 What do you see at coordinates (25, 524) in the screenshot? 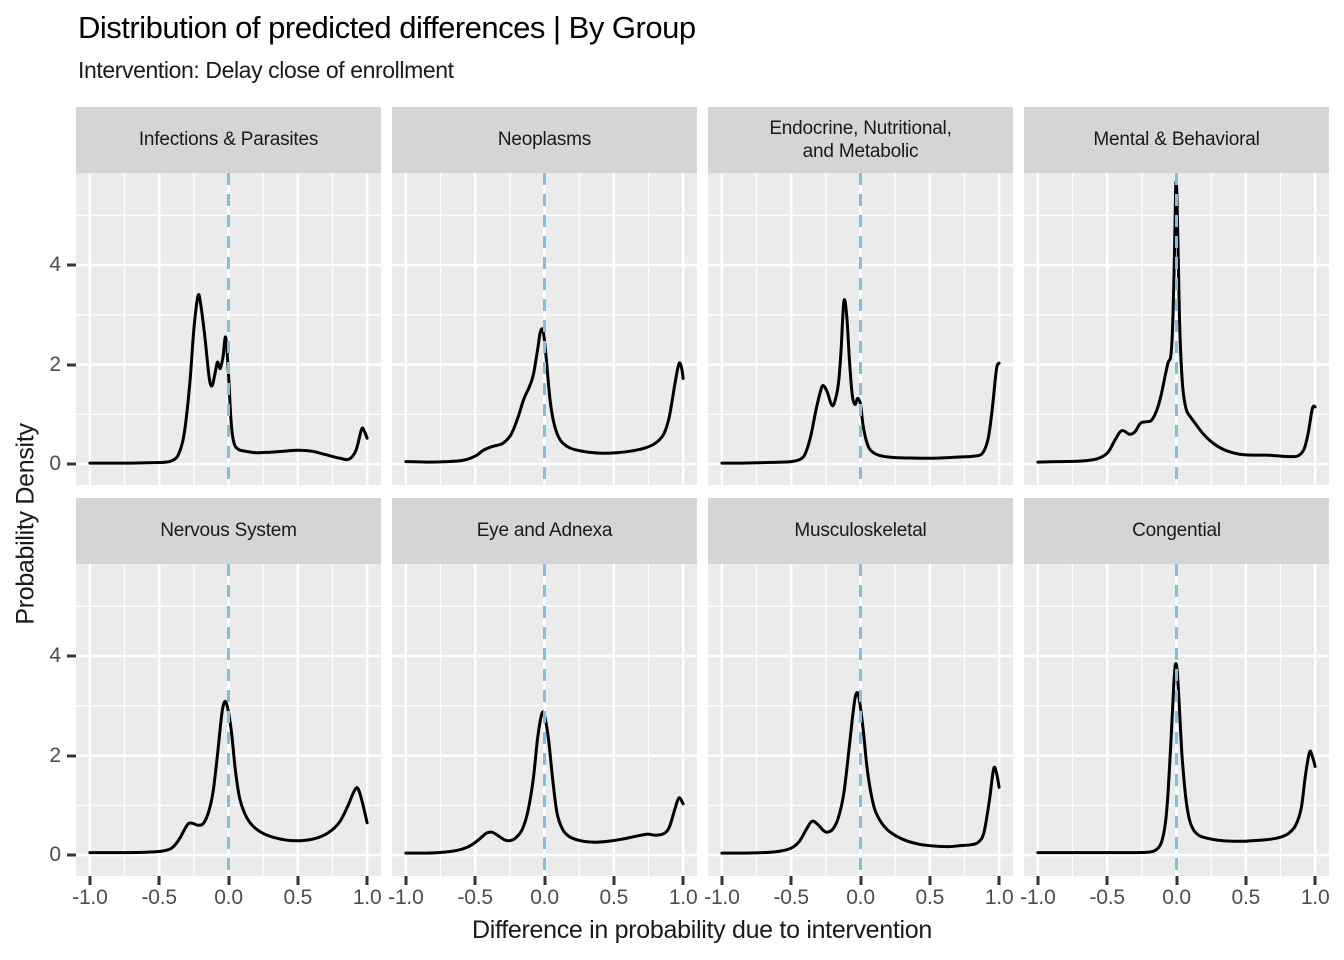
I see `y-axis-title: Probability Density` at bounding box center [25, 524].